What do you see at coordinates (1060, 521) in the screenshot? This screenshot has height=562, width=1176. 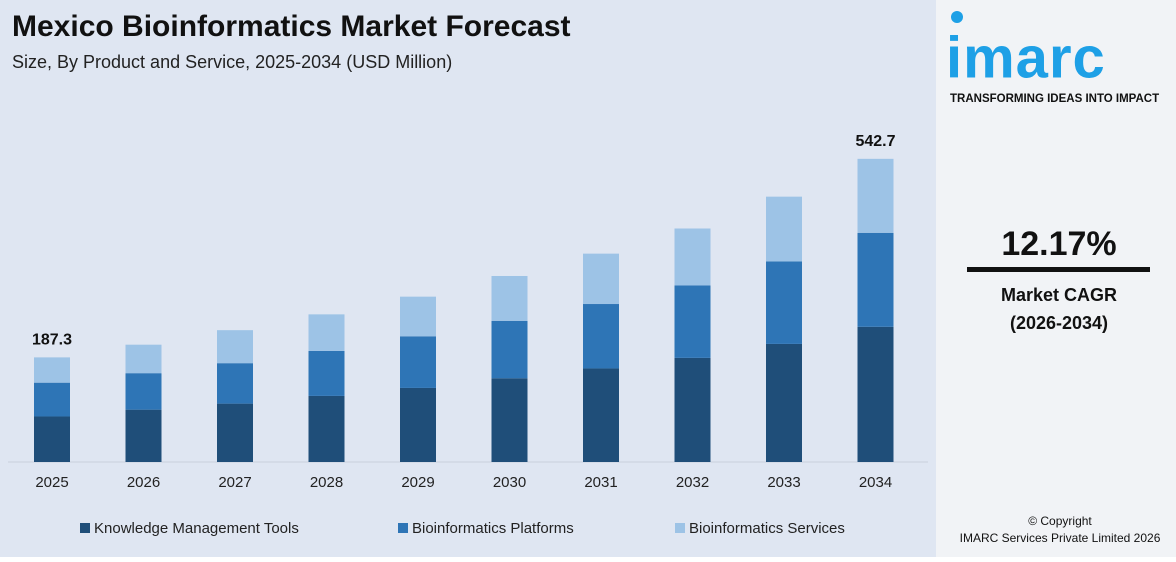 I see `copyright: © Copyright` at bounding box center [1060, 521].